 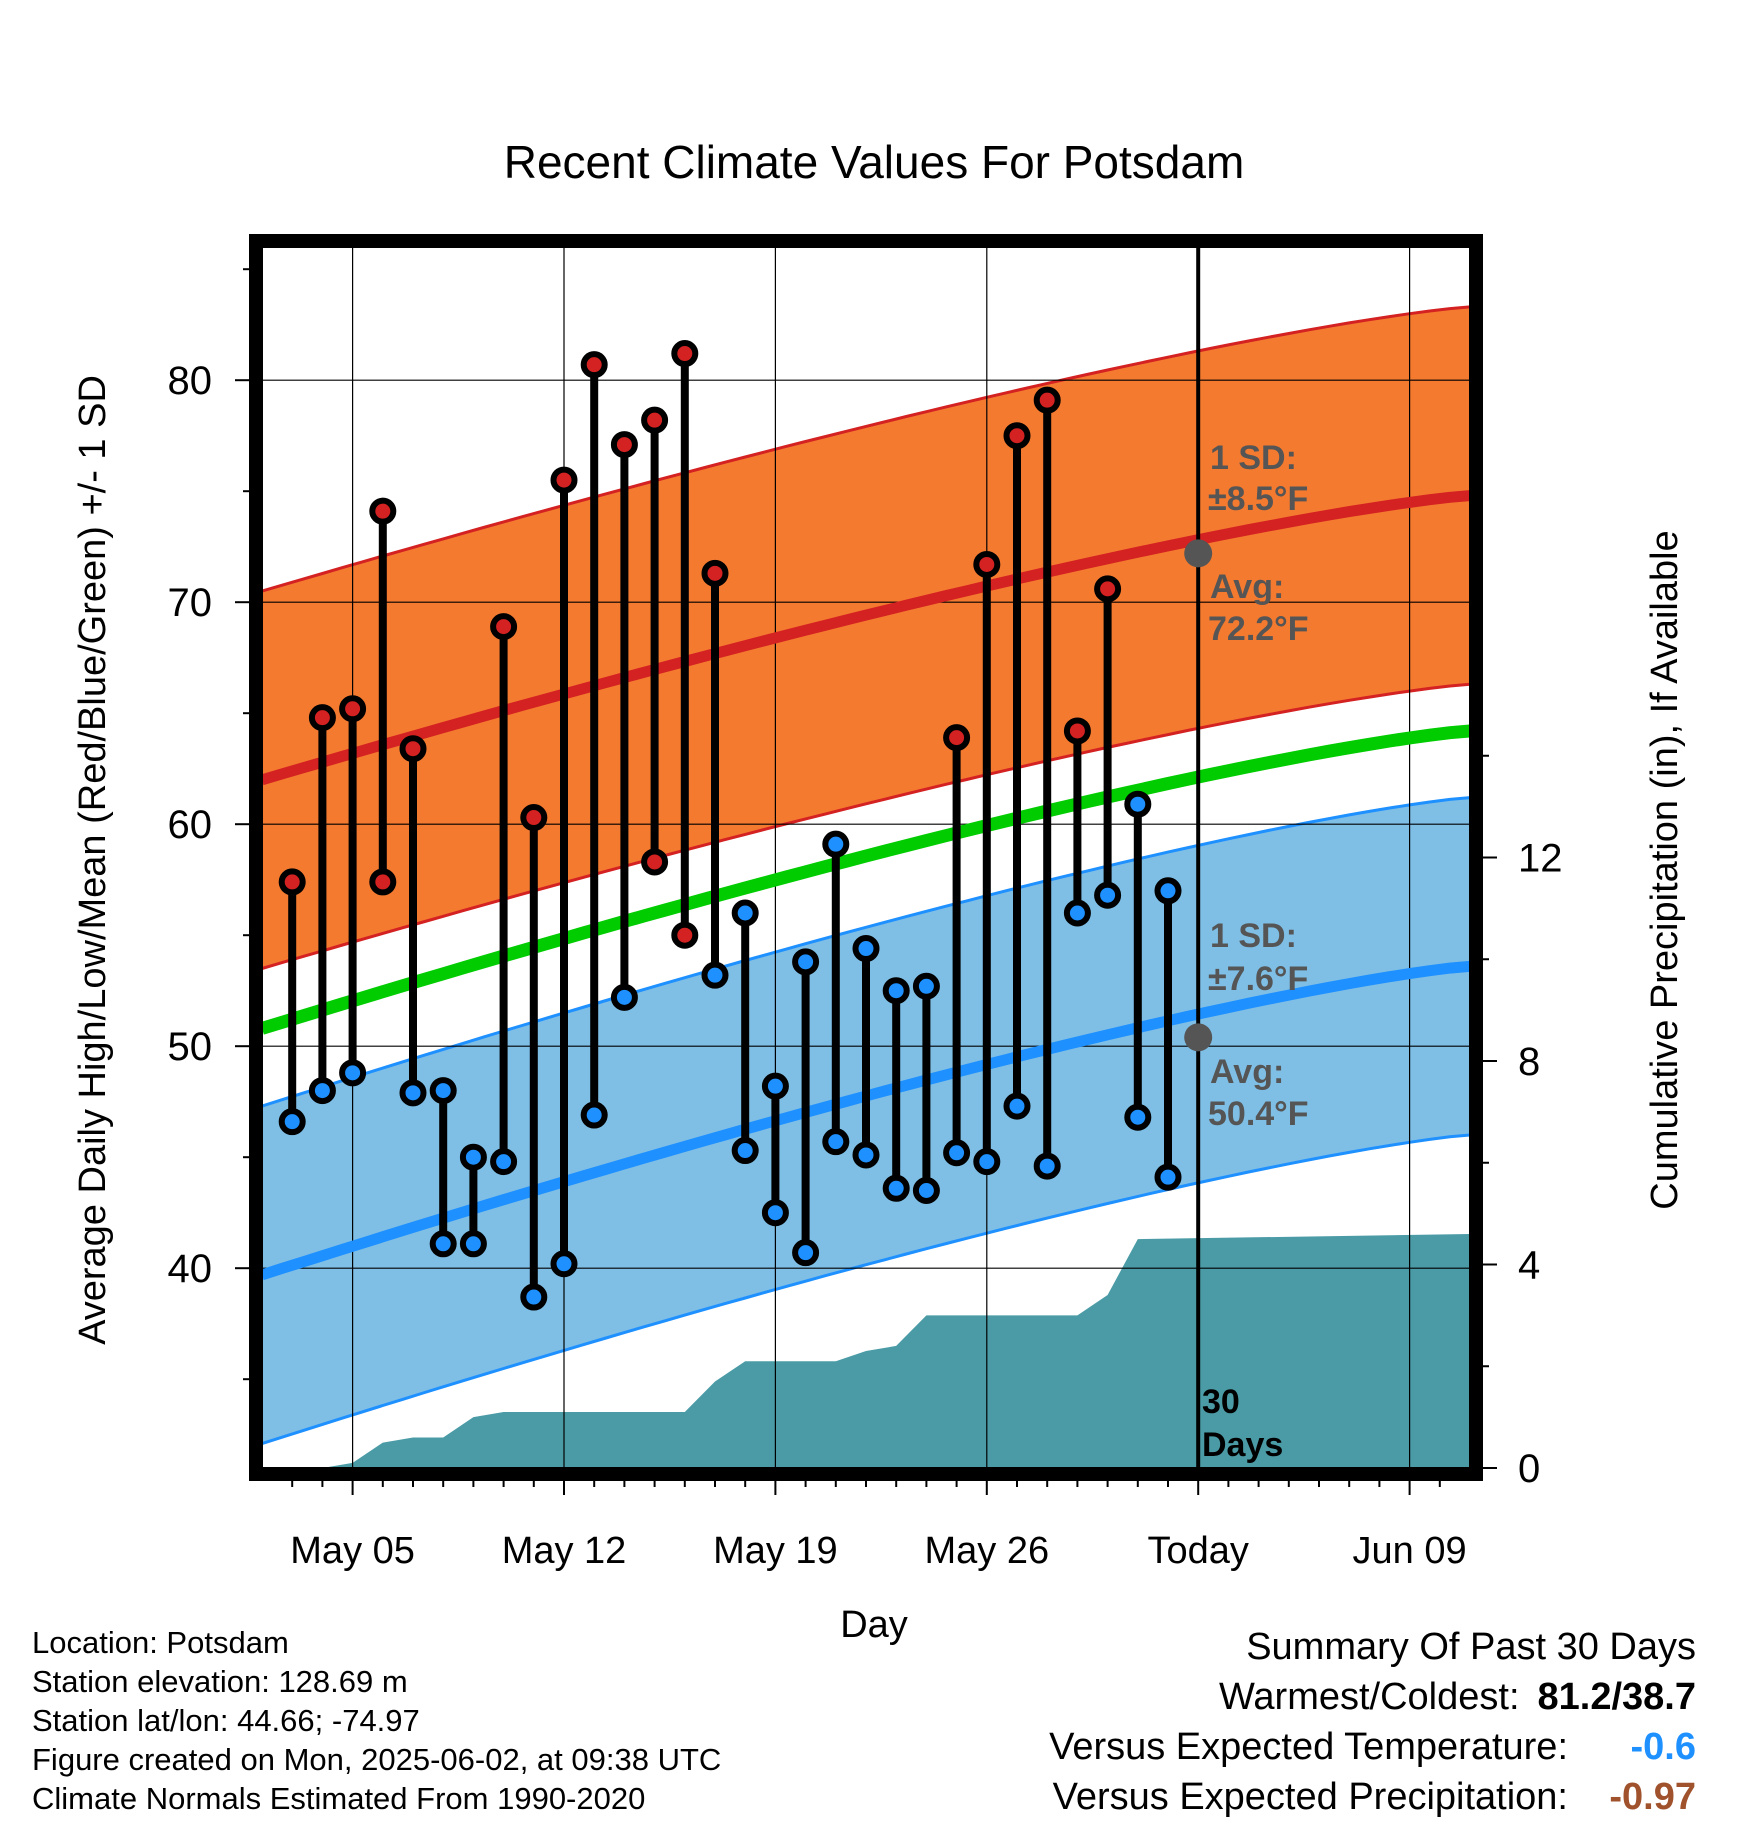 I want to click on low-sd-lower-edge, so click(x=866, y=1289).